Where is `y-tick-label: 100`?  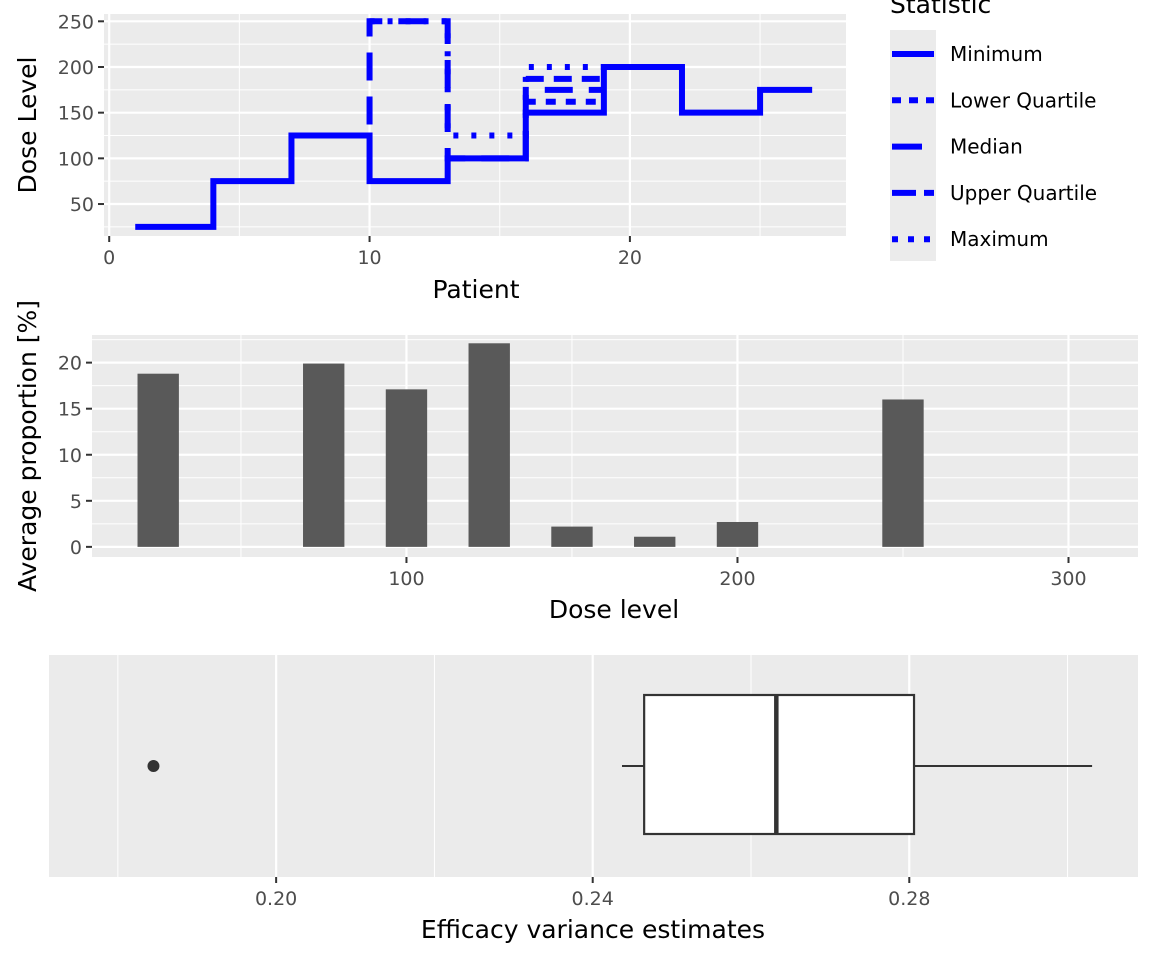
y-tick-label: 100 is located at coordinates (76, 159).